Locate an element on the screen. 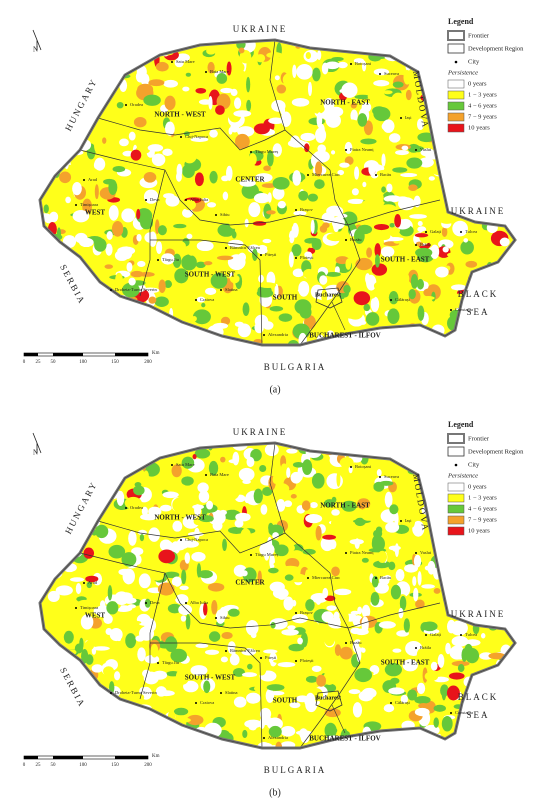 This screenshot has width=550, height=803. city-label: Pitești is located at coordinates (271, 254).